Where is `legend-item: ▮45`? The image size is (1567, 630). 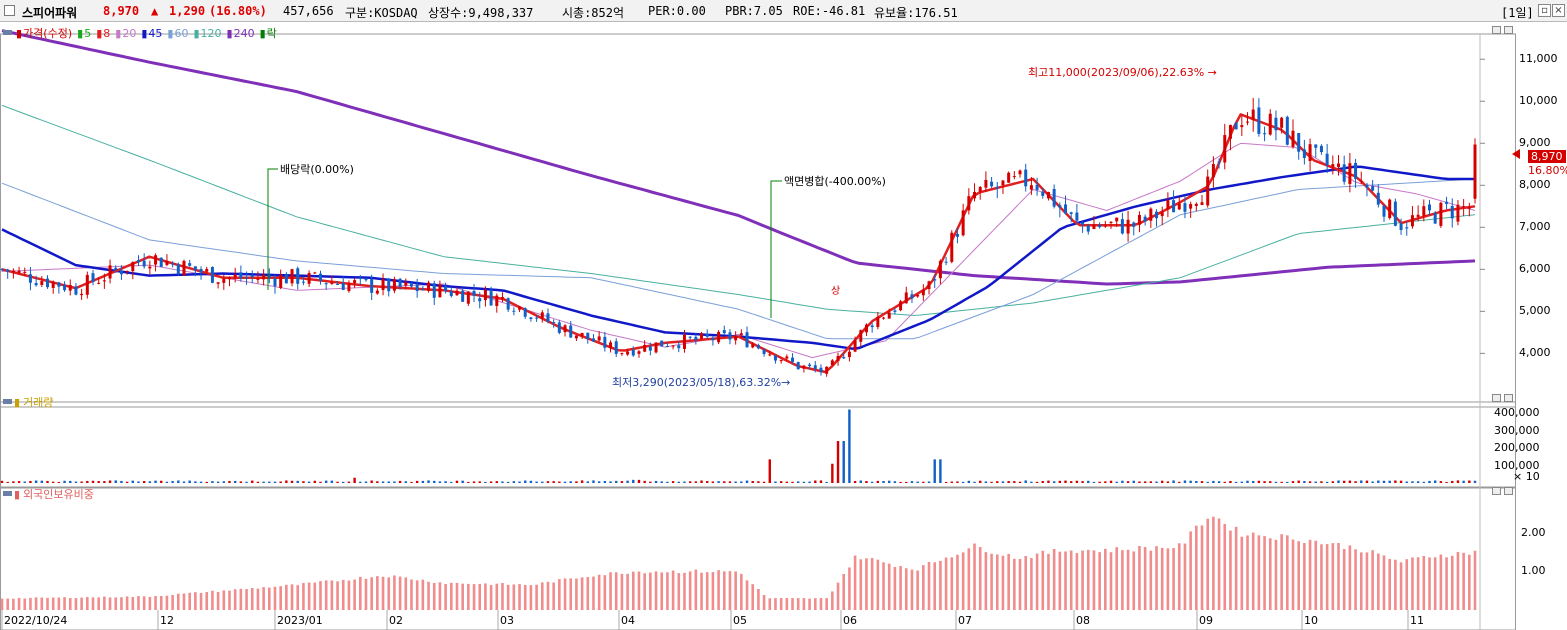 legend-item: ▮45 is located at coordinates (152, 33).